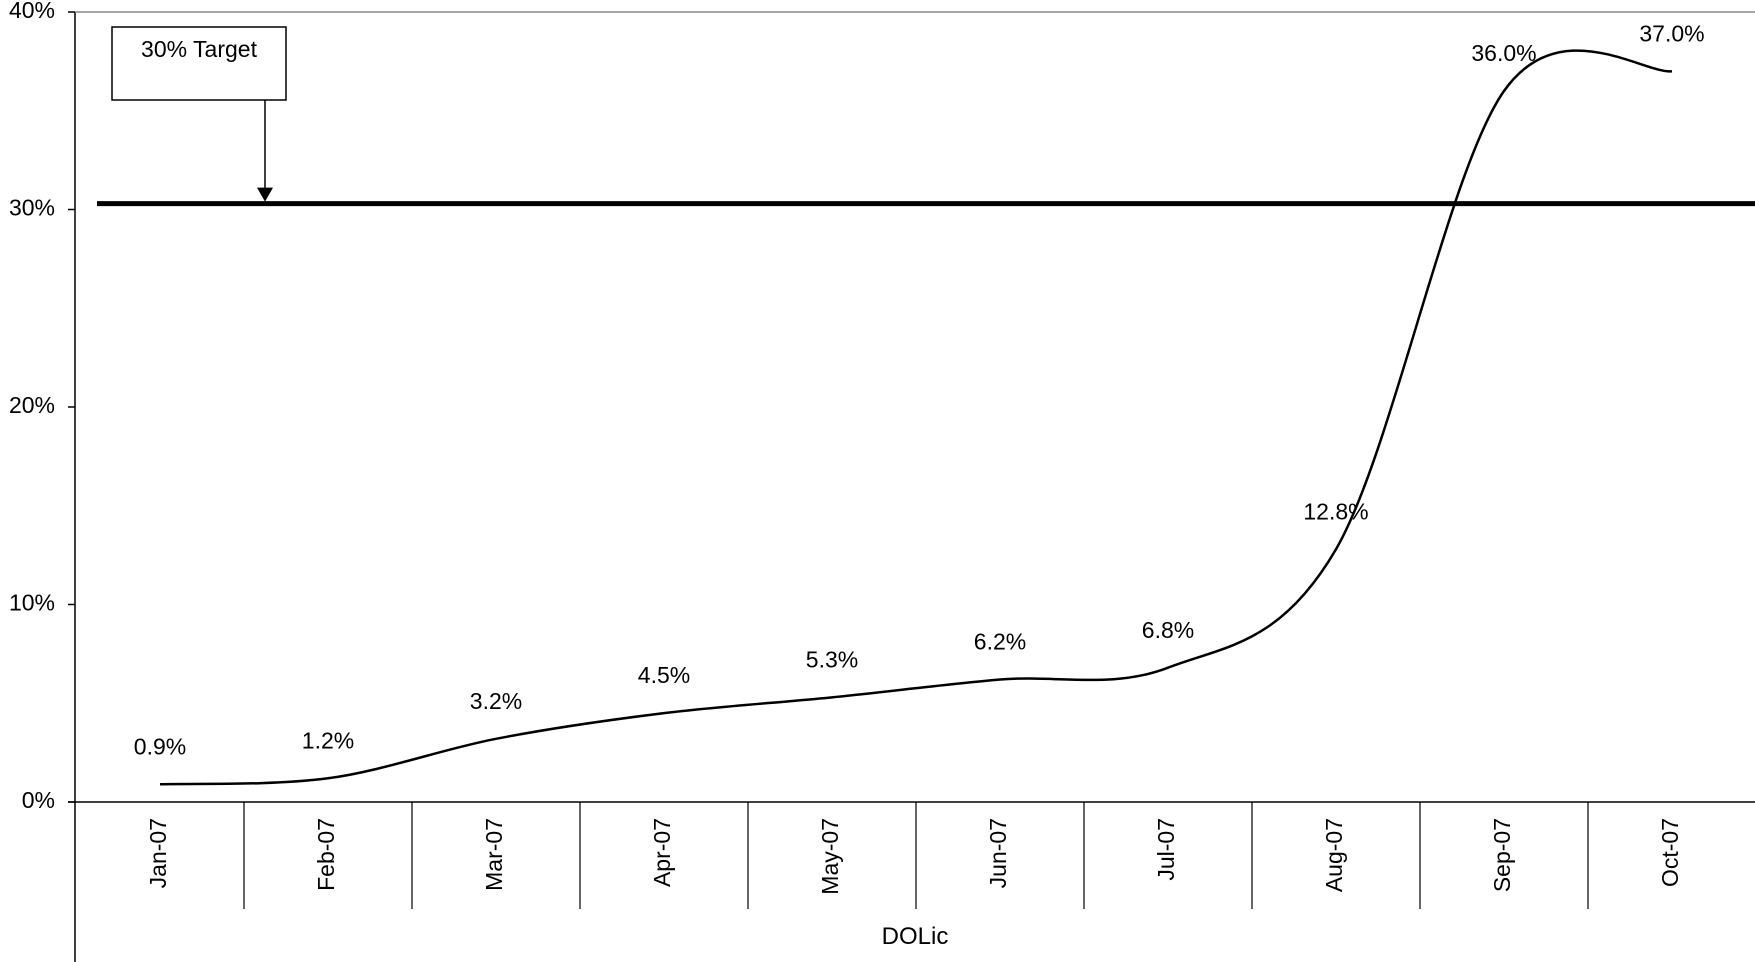 This screenshot has height=962, width=1755. What do you see at coordinates (160, 746) in the screenshot?
I see `data-label: 0.9%` at bounding box center [160, 746].